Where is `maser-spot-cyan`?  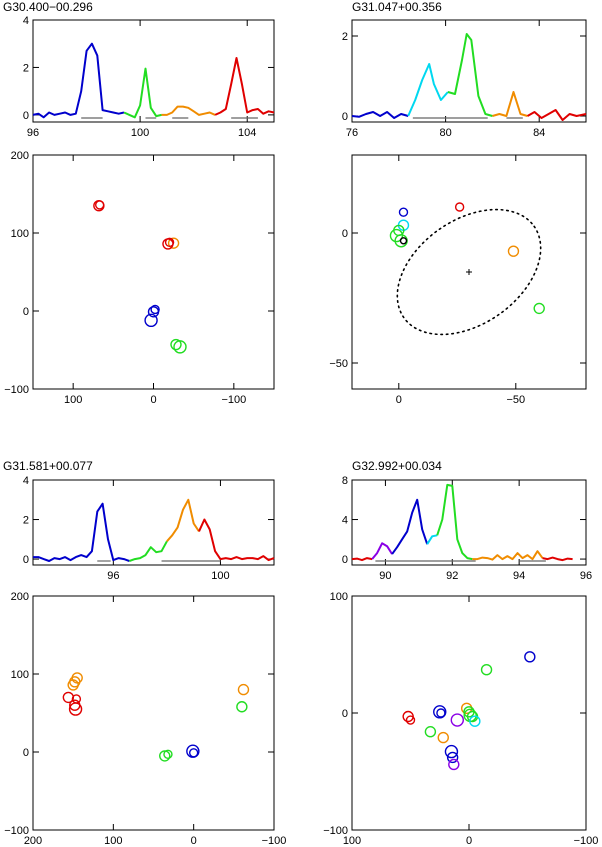 maser-spot-cyan is located at coordinates (475, 721).